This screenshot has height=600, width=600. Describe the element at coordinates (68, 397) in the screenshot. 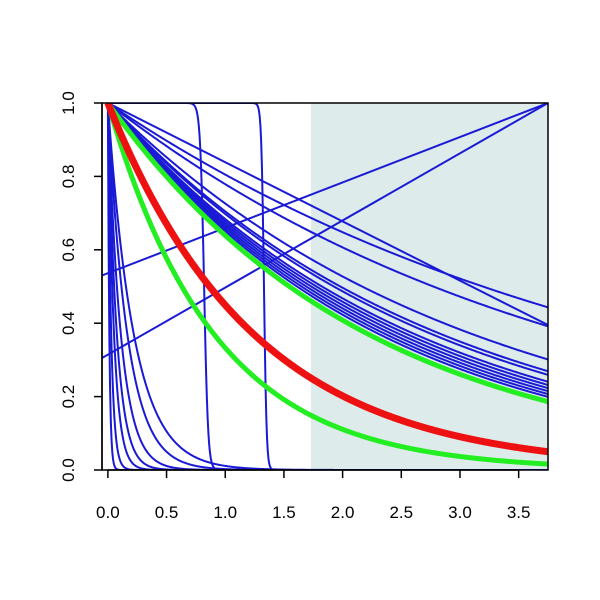

I see `y-tick-label: 0.2` at that location.